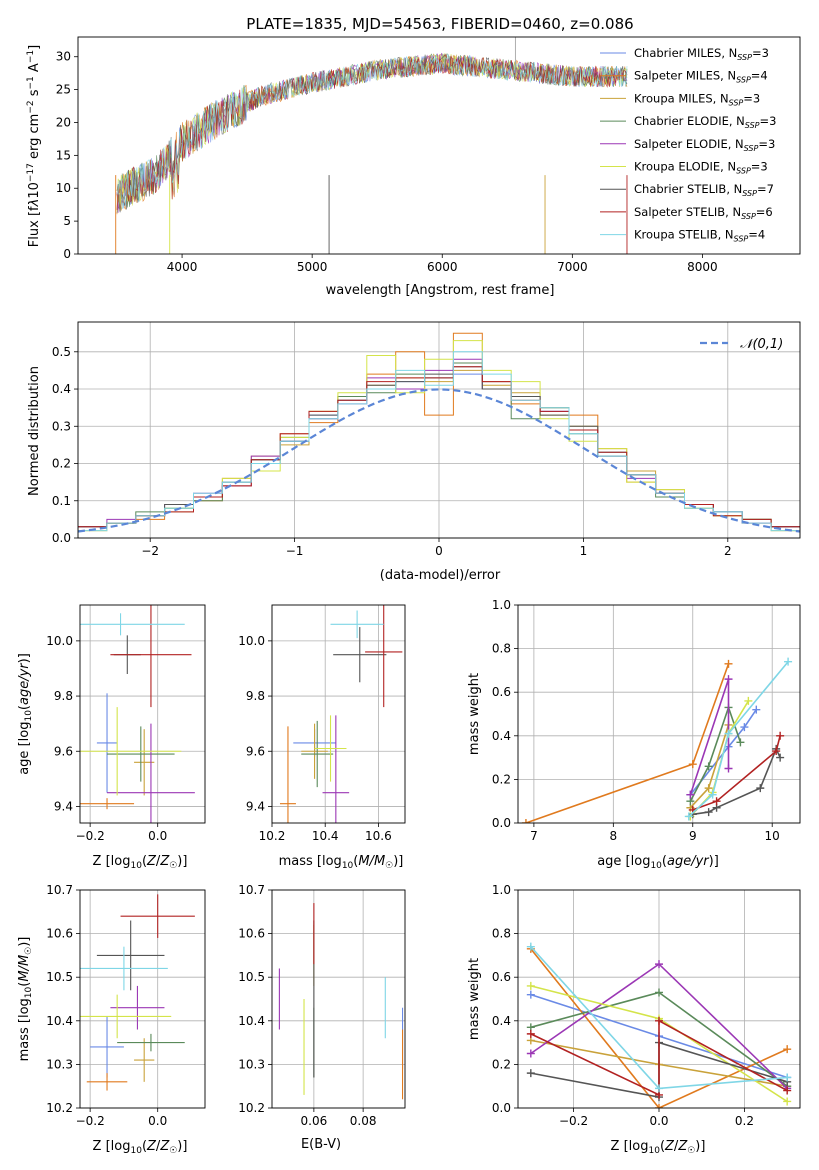 The height and width of the screenshot is (1170, 819). Describe the element at coordinates (765, 189) in the screenshot. I see `legend-value: =7` at that location.